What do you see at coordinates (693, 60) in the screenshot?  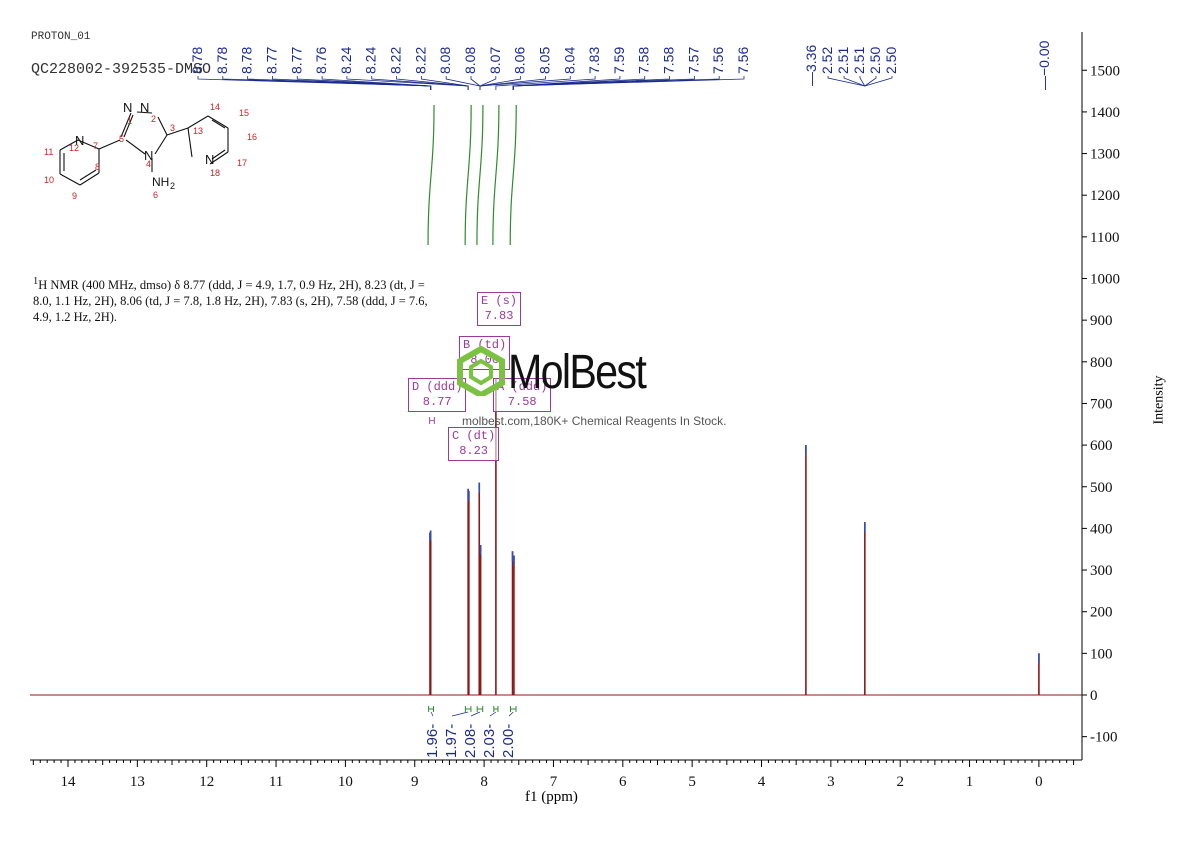 I see `peak-label: 7.57` at bounding box center [693, 60].